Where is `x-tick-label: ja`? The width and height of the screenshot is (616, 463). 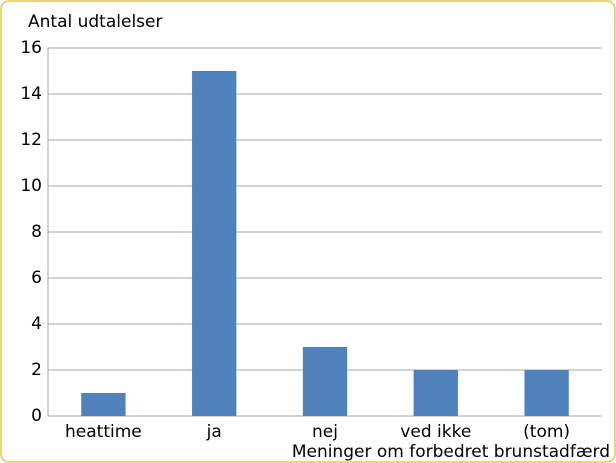
x-tick-label: ja is located at coordinates (214, 432).